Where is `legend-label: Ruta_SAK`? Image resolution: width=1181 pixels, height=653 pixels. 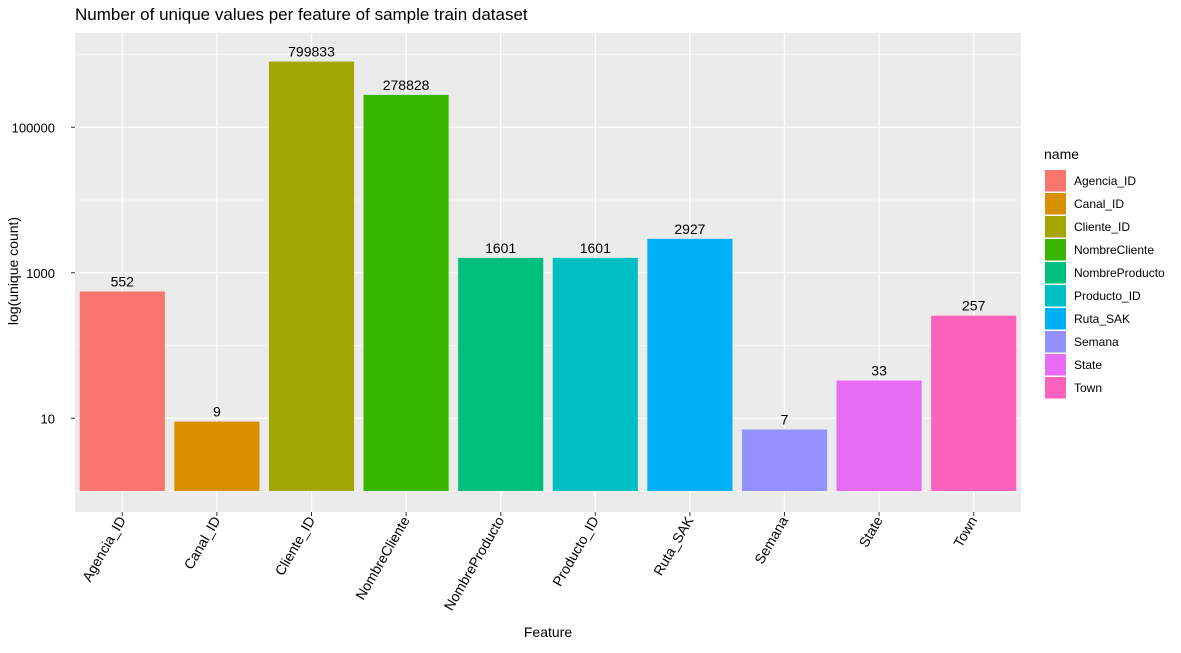
legend-label: Ruta_SAK is located at coordinates (1102, 319).